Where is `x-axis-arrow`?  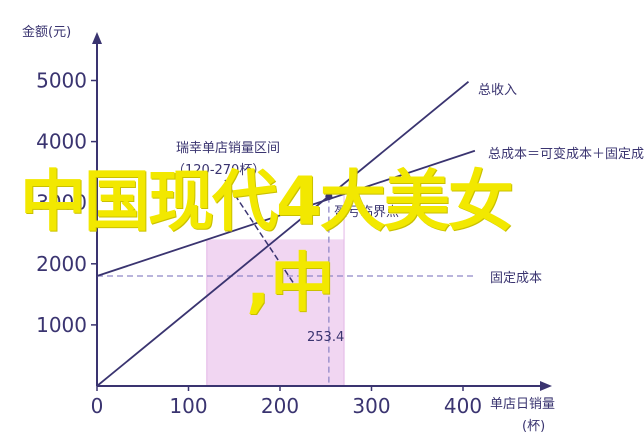
x-axis-arrow is located at coordinates (546, 386).